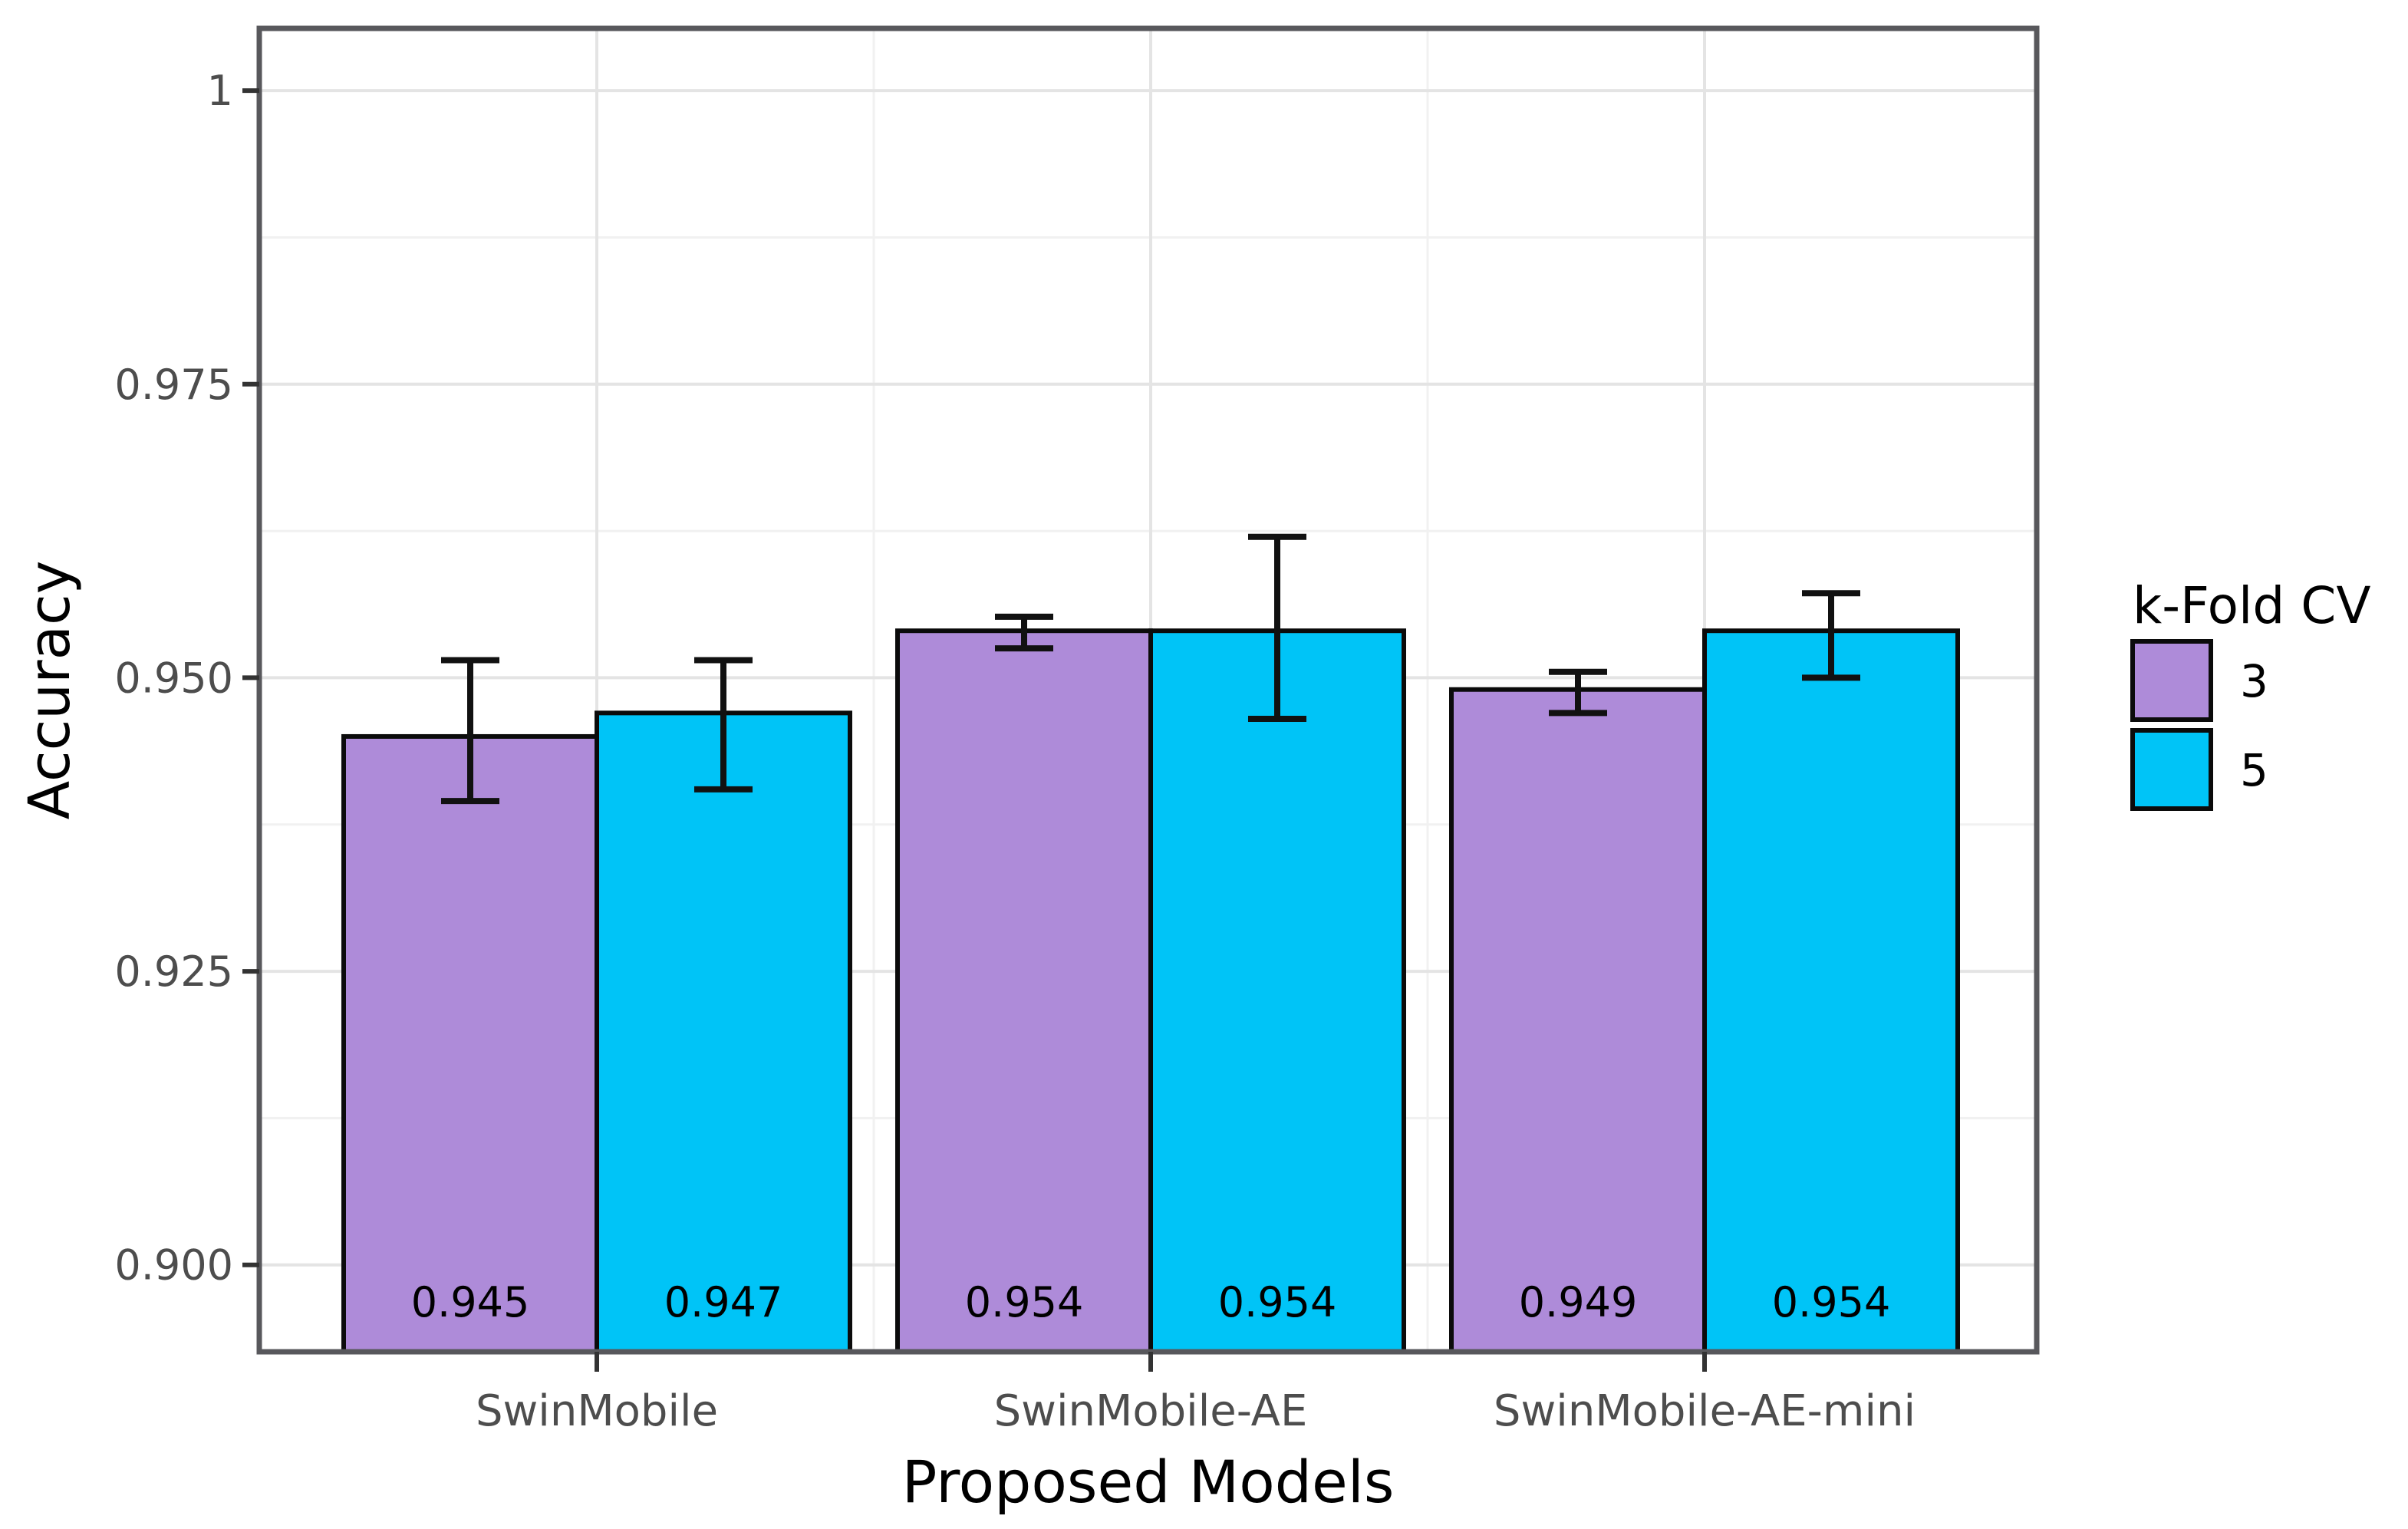  What do you see at coordinates (470, 1044) in the screenshot?
I see `bar-SwinMobile-k3` at bounding box center [470, 1044].